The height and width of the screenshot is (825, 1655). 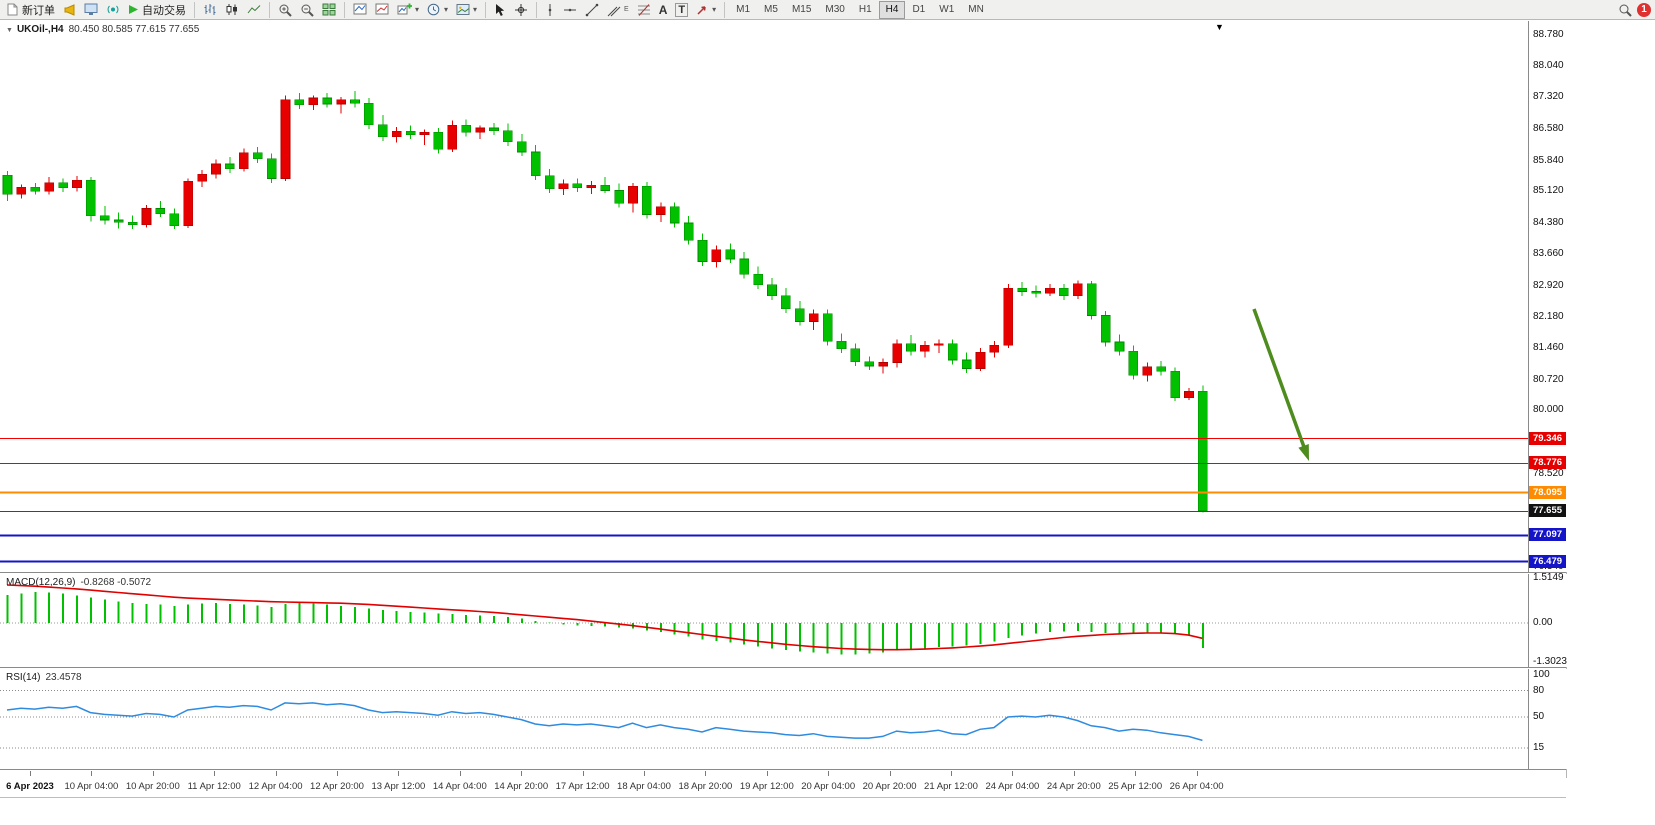 What do you see at coordinates (592, 10) in the screenshot?
I see `trendline-tool-button` at bounding box center [592, 10].